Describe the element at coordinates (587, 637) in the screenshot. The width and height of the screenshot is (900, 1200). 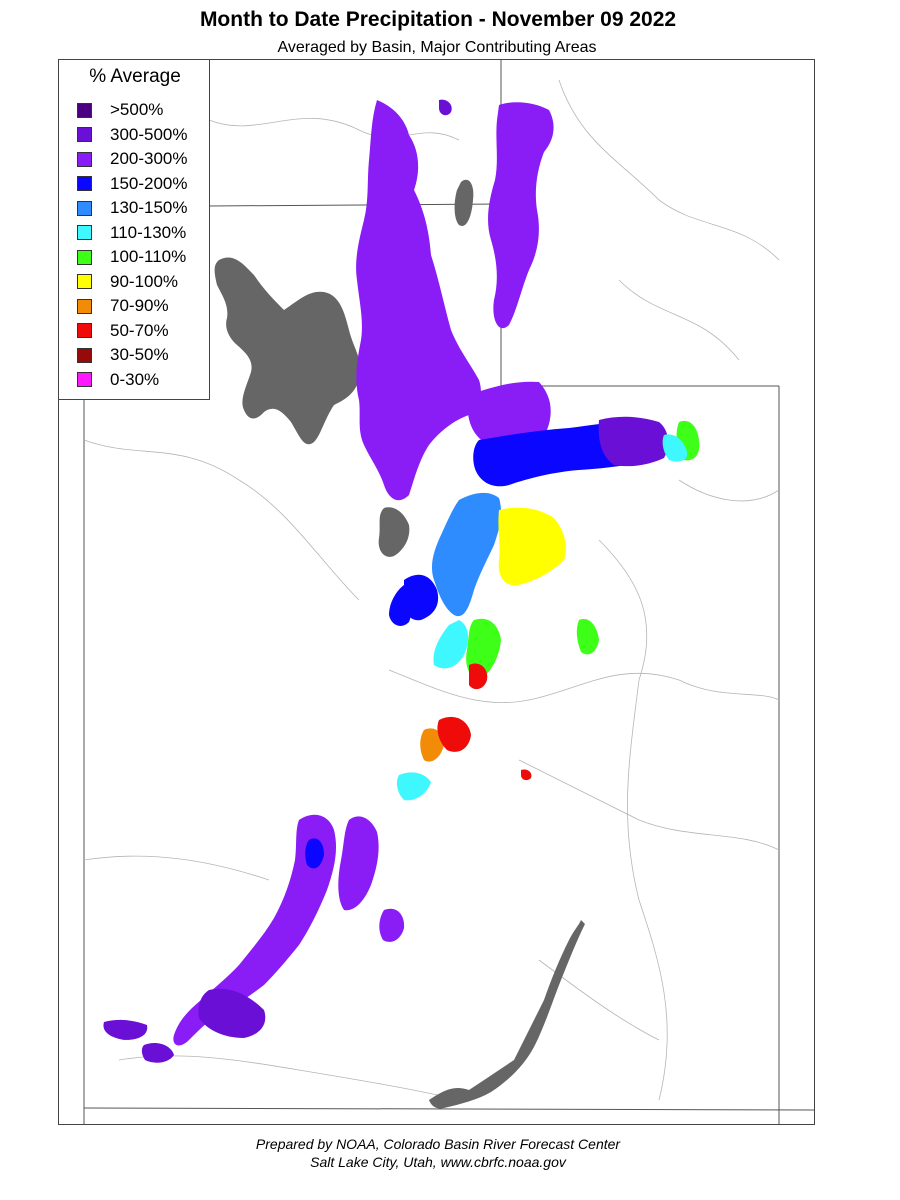
I see `basin-100-110-san-rafael` at that location.